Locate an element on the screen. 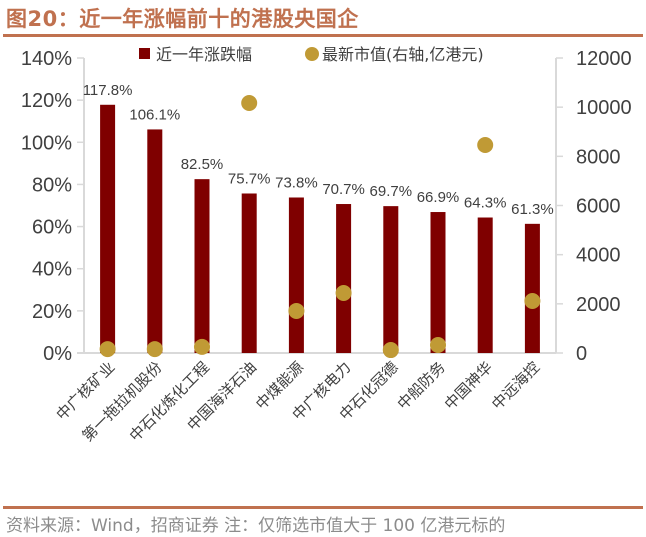  right-tick-label: 12000 is located at coordinates (604, 59).